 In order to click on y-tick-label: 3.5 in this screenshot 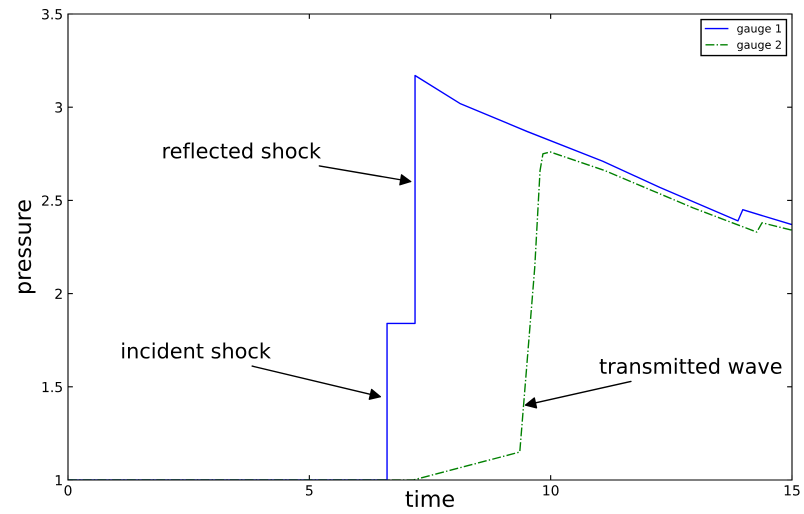, I will do `click(52, 14)`.